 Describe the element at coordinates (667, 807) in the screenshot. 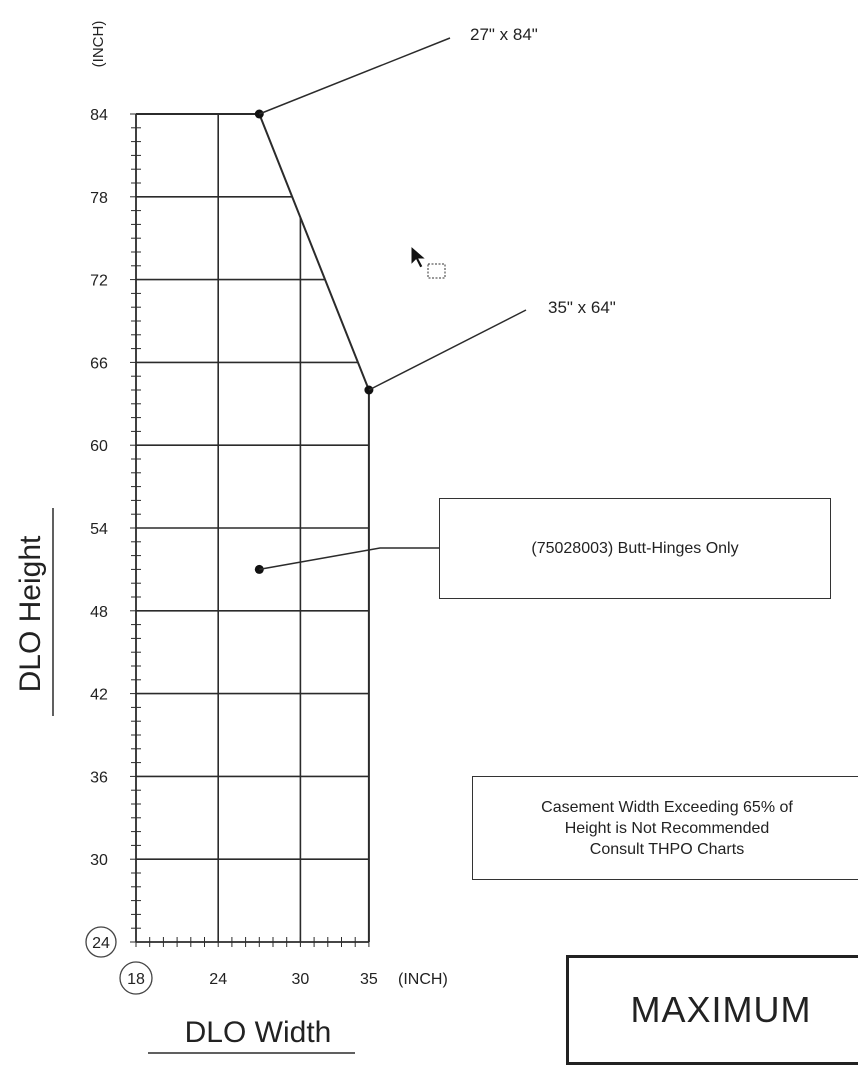

I see `casement-note-line1: Casement Width Exceeding 65% of` at that location.